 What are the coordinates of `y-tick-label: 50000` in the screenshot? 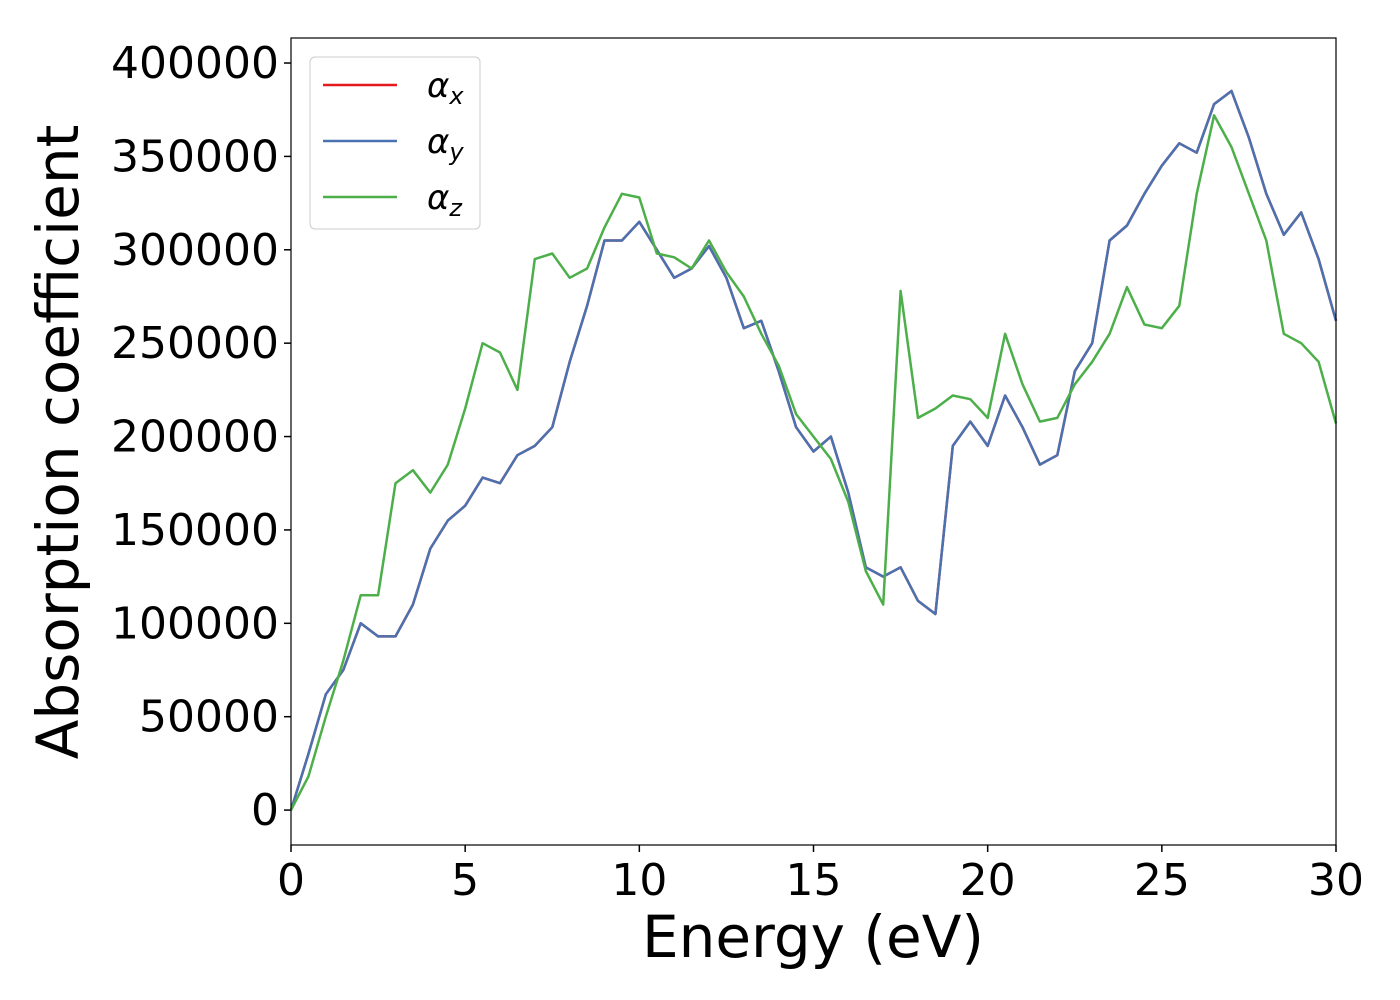 It's located at (209, 717).